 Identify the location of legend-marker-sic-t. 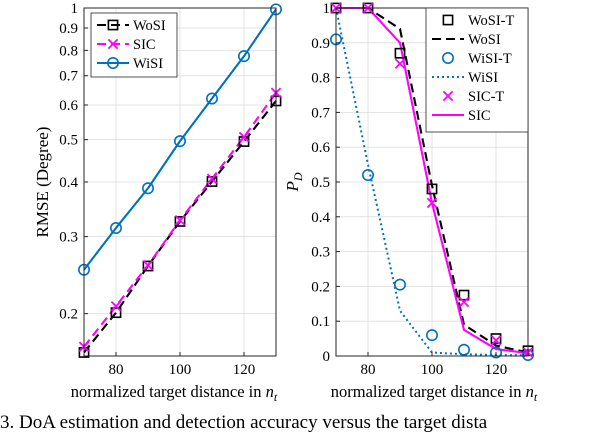
(448, 96).